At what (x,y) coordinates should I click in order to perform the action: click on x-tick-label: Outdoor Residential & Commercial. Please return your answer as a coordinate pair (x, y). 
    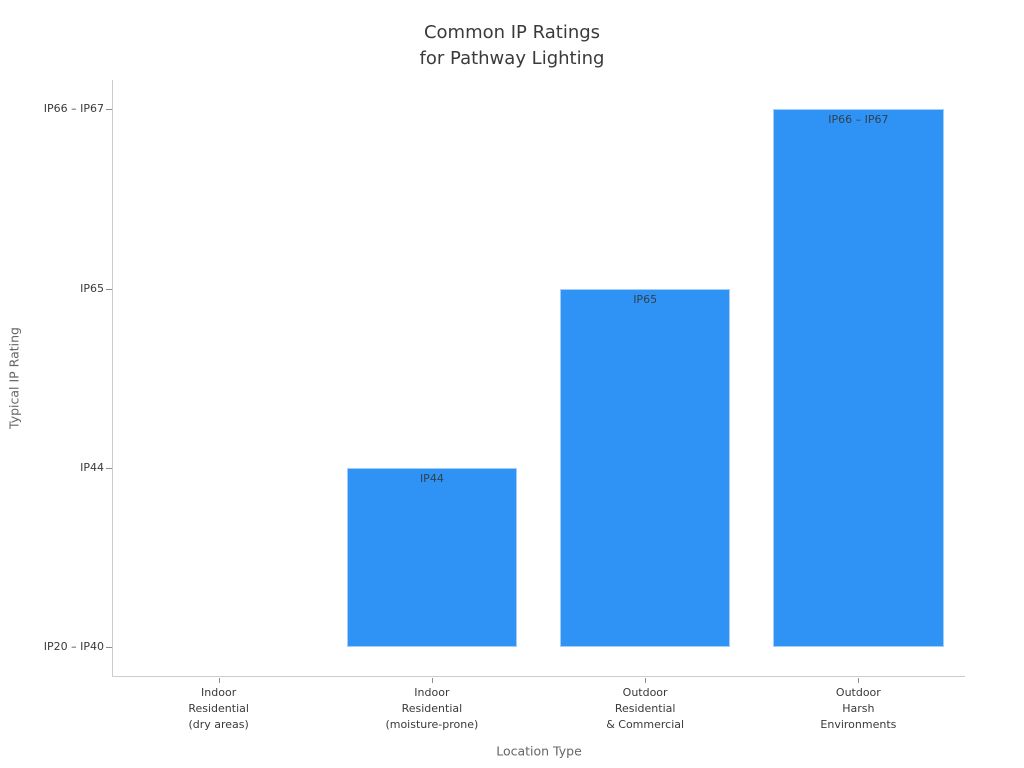
    Looking at the image, I should click on (645, 708).